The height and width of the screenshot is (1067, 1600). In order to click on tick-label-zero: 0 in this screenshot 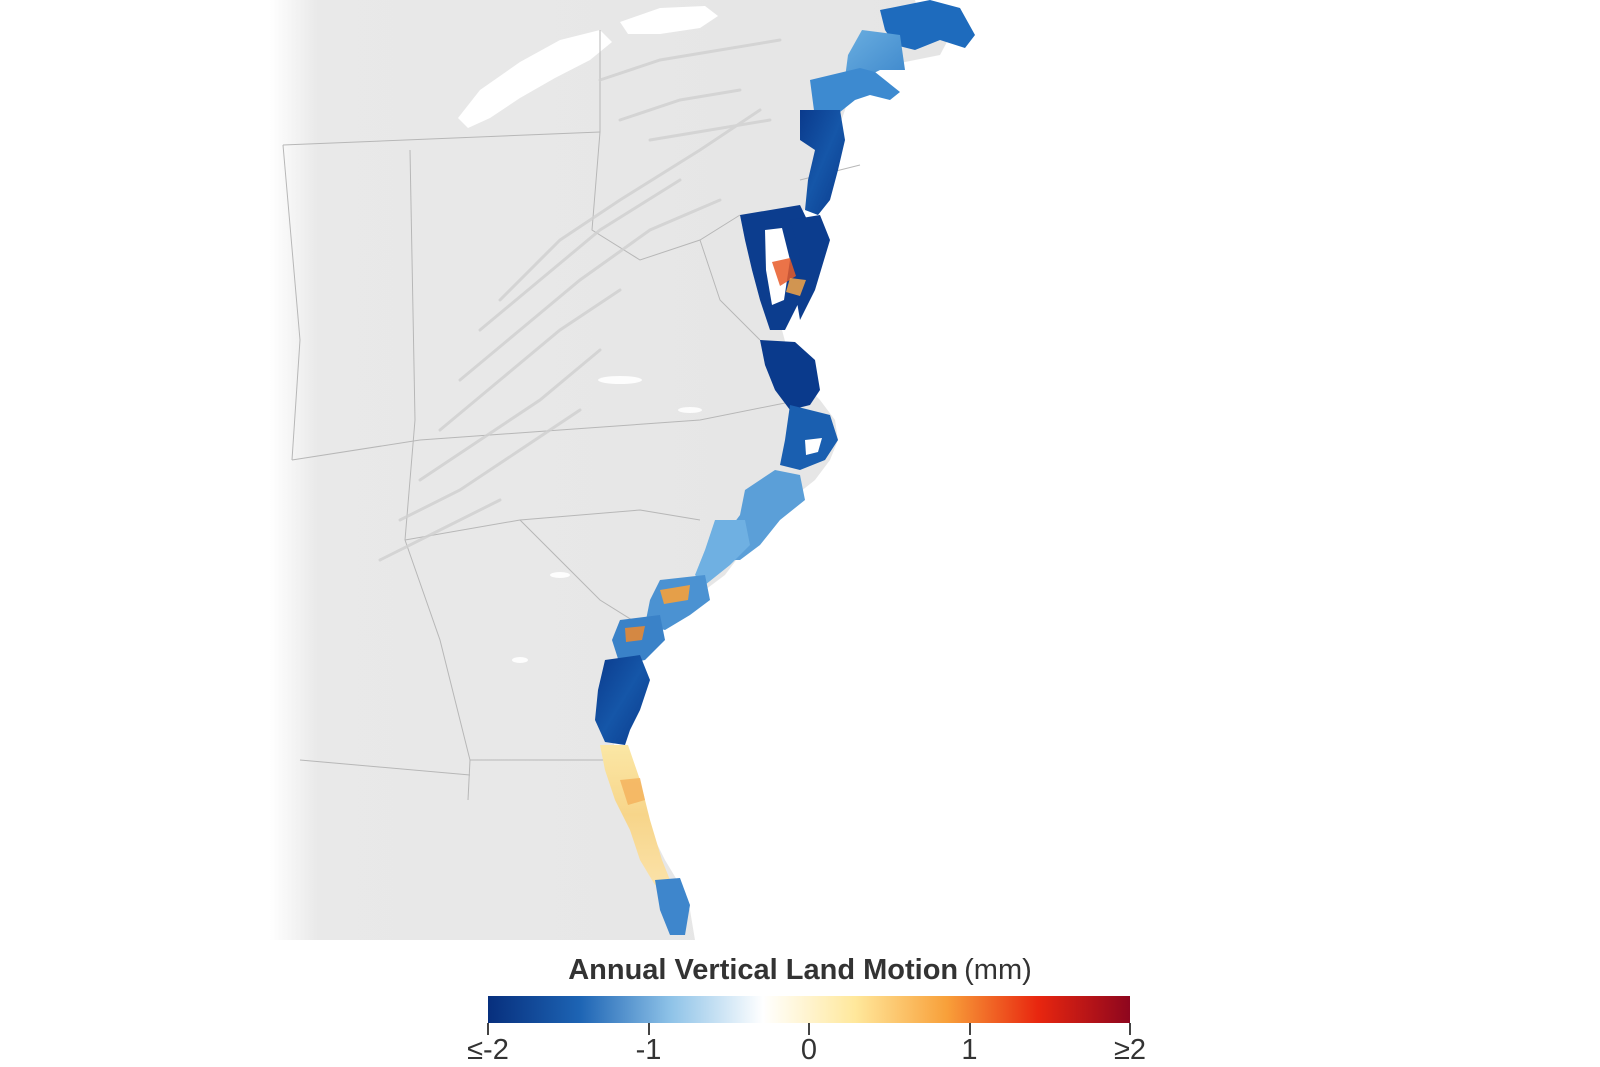, I will do `click(809, 1050)`.